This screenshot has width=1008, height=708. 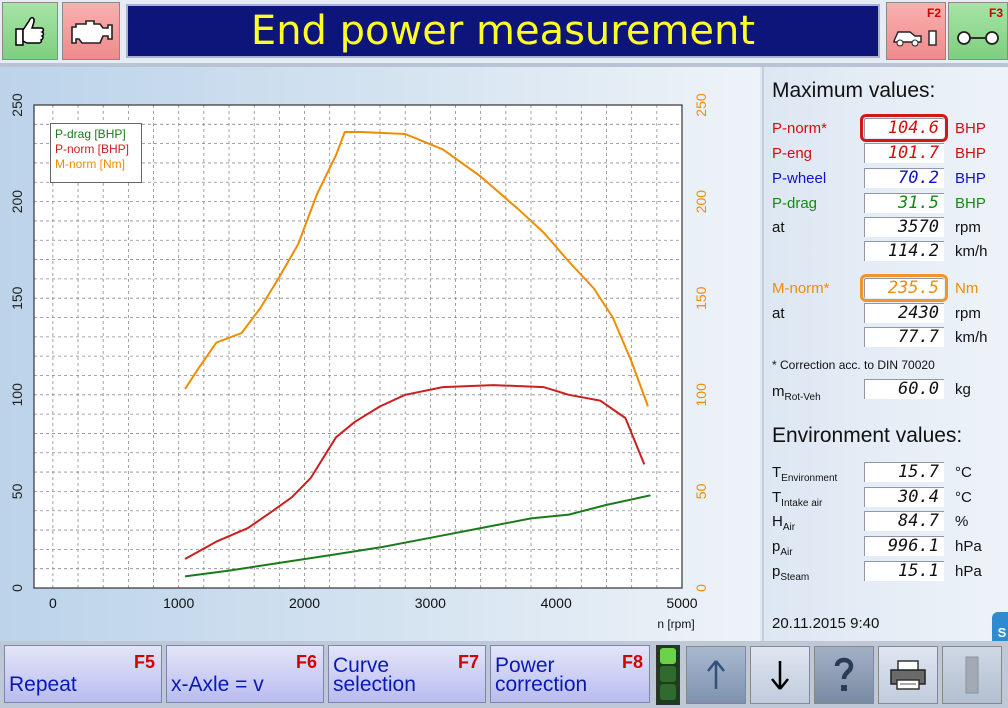 I want to click on power-at-label: at, so click(x=778, y=227).